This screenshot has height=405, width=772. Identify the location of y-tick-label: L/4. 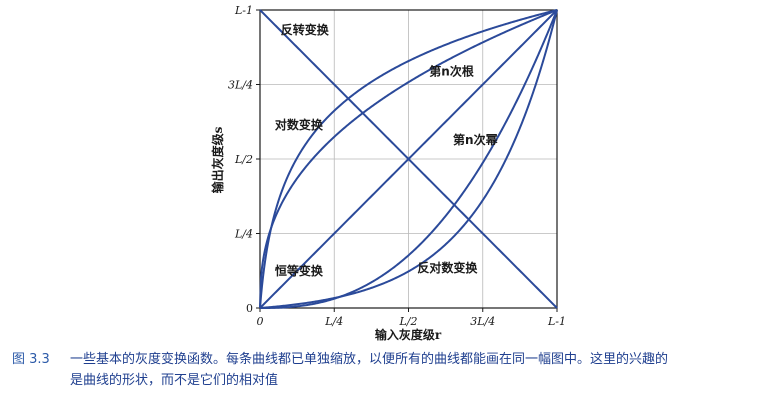
(243, 234).